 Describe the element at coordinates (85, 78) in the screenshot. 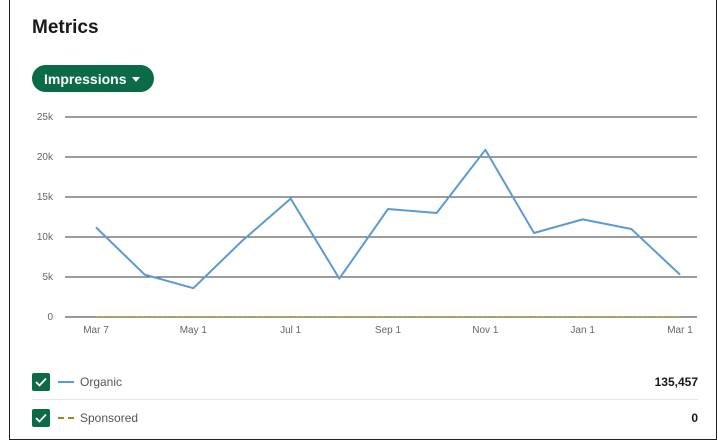

I see `metric-selector-label: Impressions` at that location.